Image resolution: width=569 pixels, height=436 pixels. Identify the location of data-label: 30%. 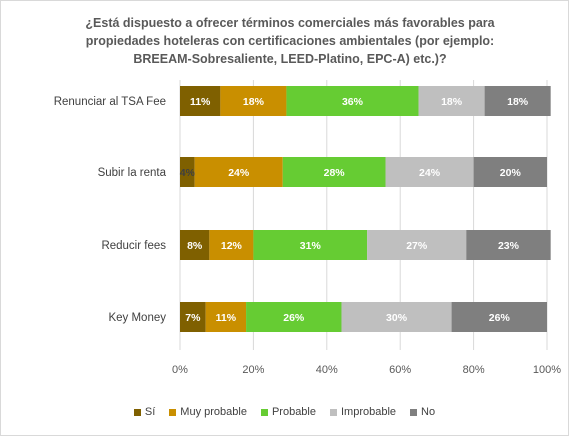
(397, 318).